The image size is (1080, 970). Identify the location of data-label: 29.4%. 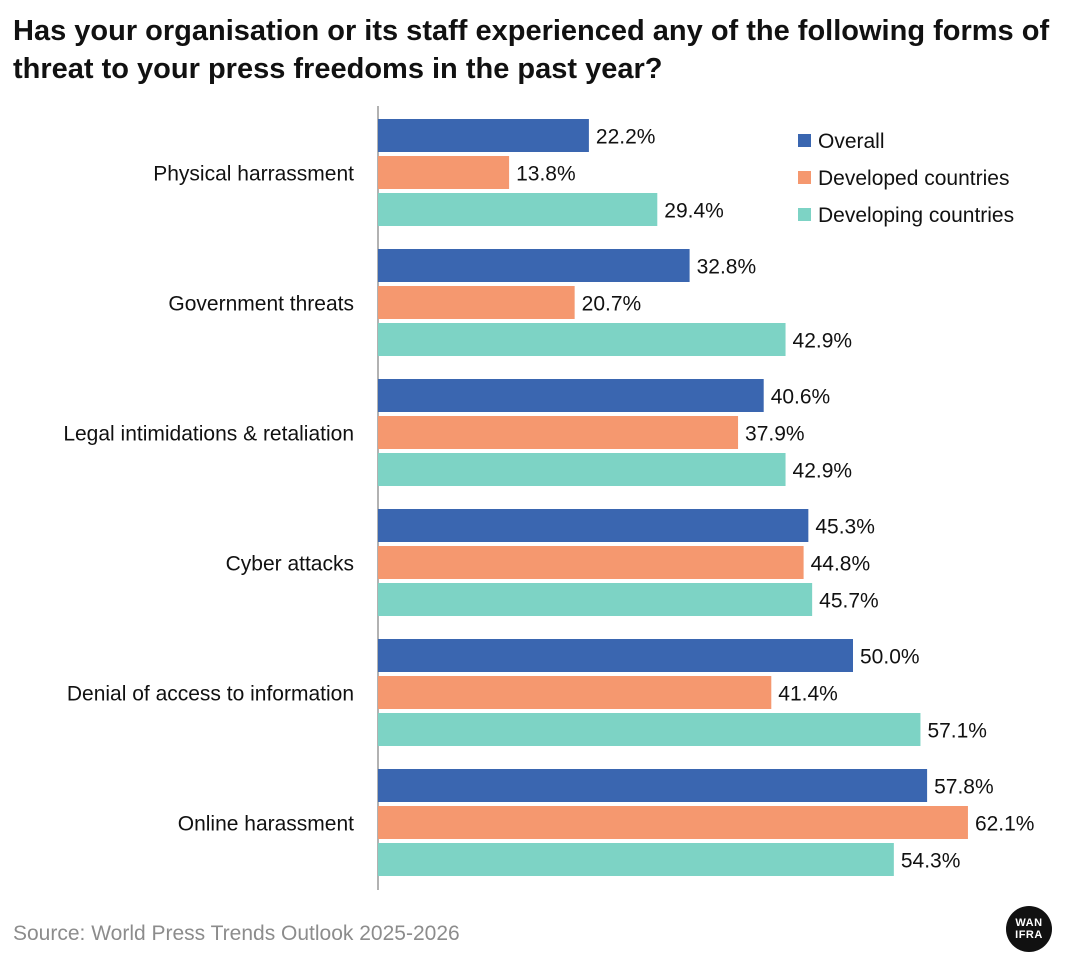
(694, 211).